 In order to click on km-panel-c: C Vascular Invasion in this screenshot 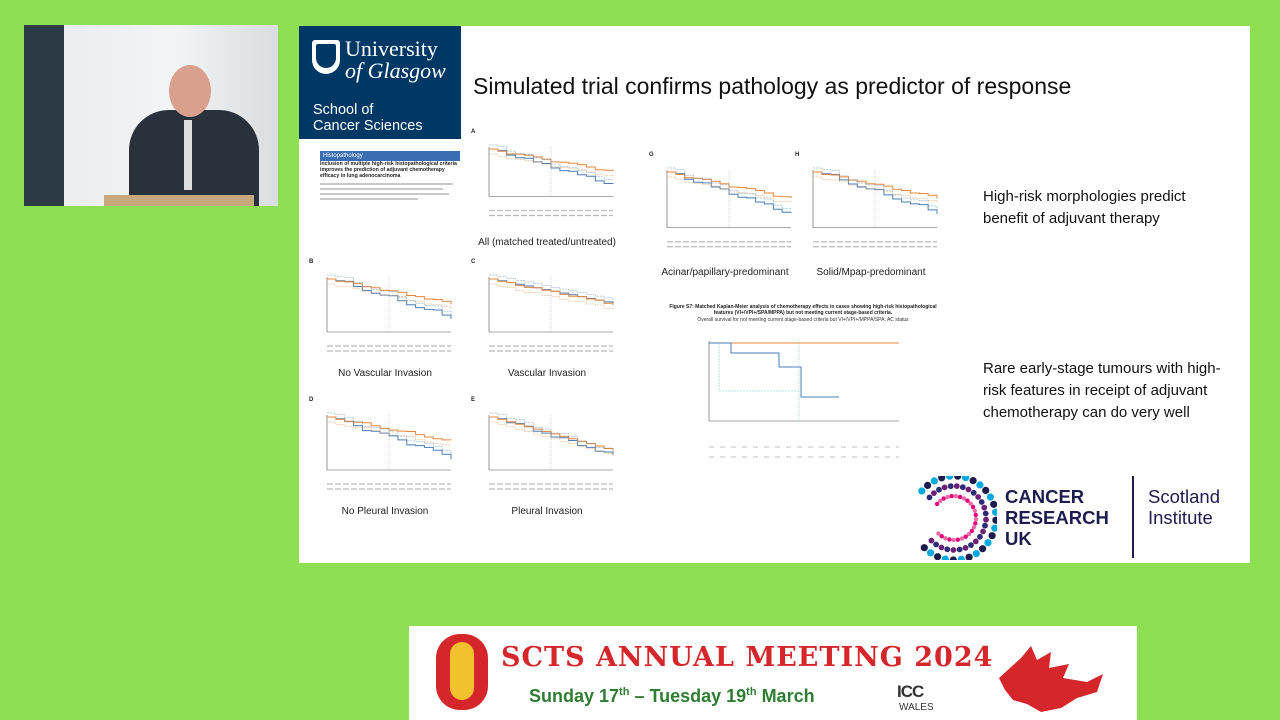, I will do `click(547, 319)`.